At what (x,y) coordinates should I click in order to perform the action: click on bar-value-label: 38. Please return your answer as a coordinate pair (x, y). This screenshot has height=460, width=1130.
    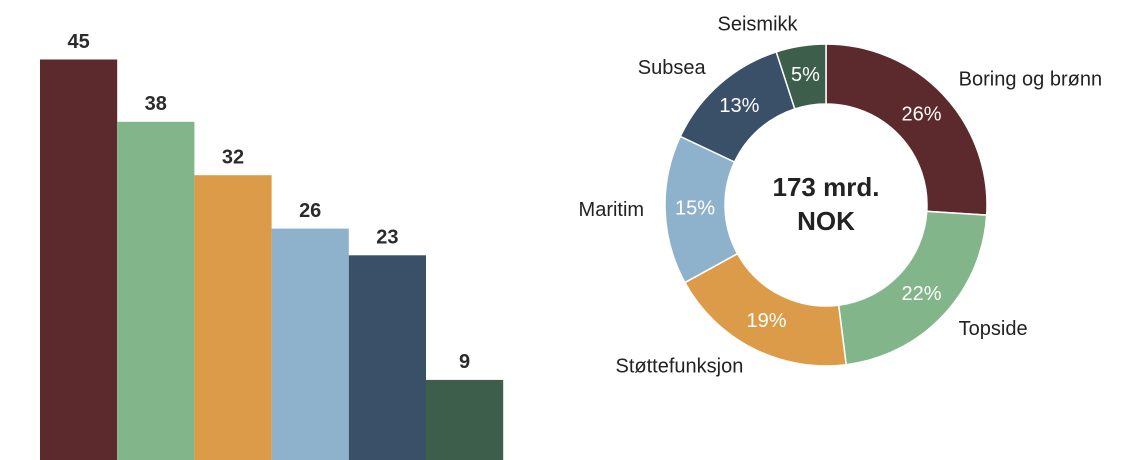
    Looking at the image, I should click on (156, 104).